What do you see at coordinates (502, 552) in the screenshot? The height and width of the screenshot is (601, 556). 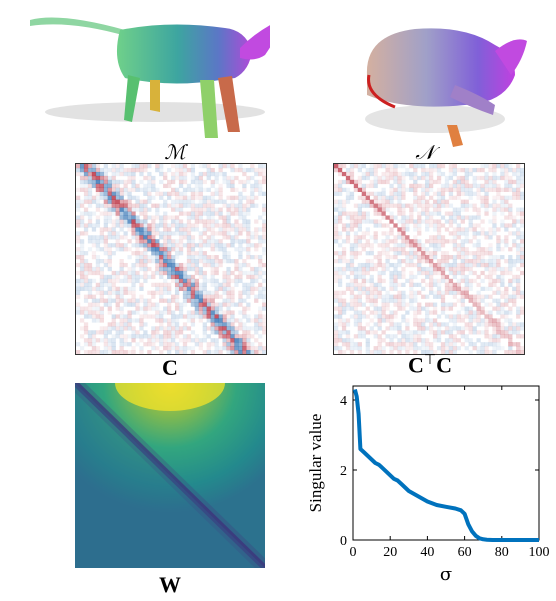 I see `x-tick-label: 80` at bounding box center [502, 552].